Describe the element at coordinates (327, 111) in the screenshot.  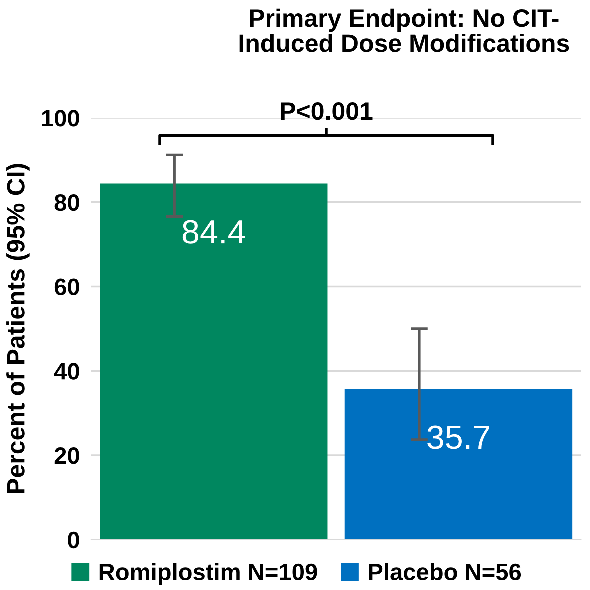
I see `annotation: P<0.001` at that location.